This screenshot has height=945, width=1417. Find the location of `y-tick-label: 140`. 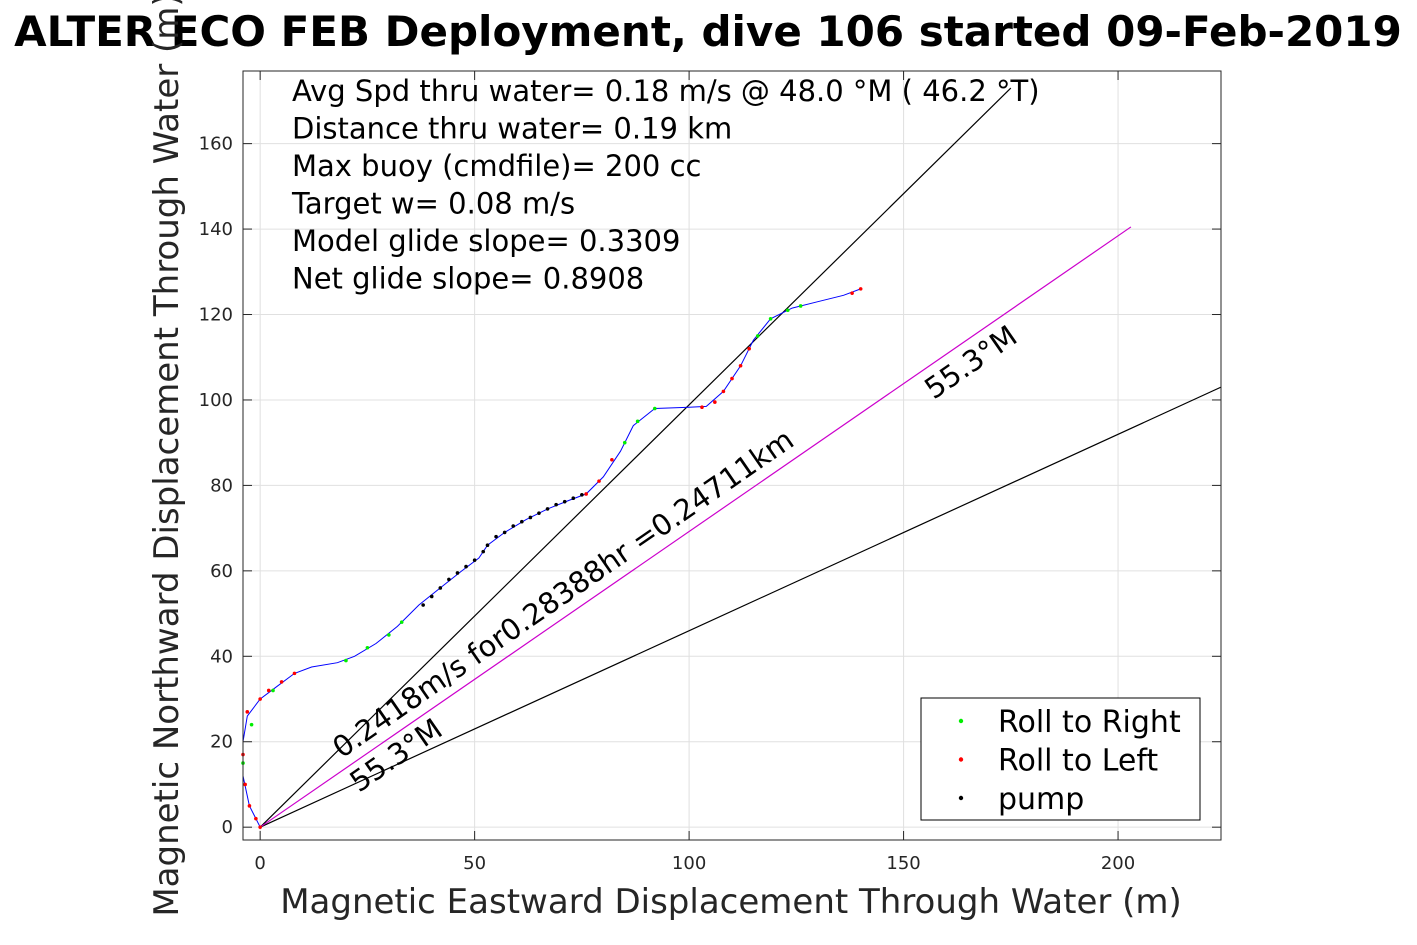

y-tick-label: 140 is located at coordinates (216, 229).